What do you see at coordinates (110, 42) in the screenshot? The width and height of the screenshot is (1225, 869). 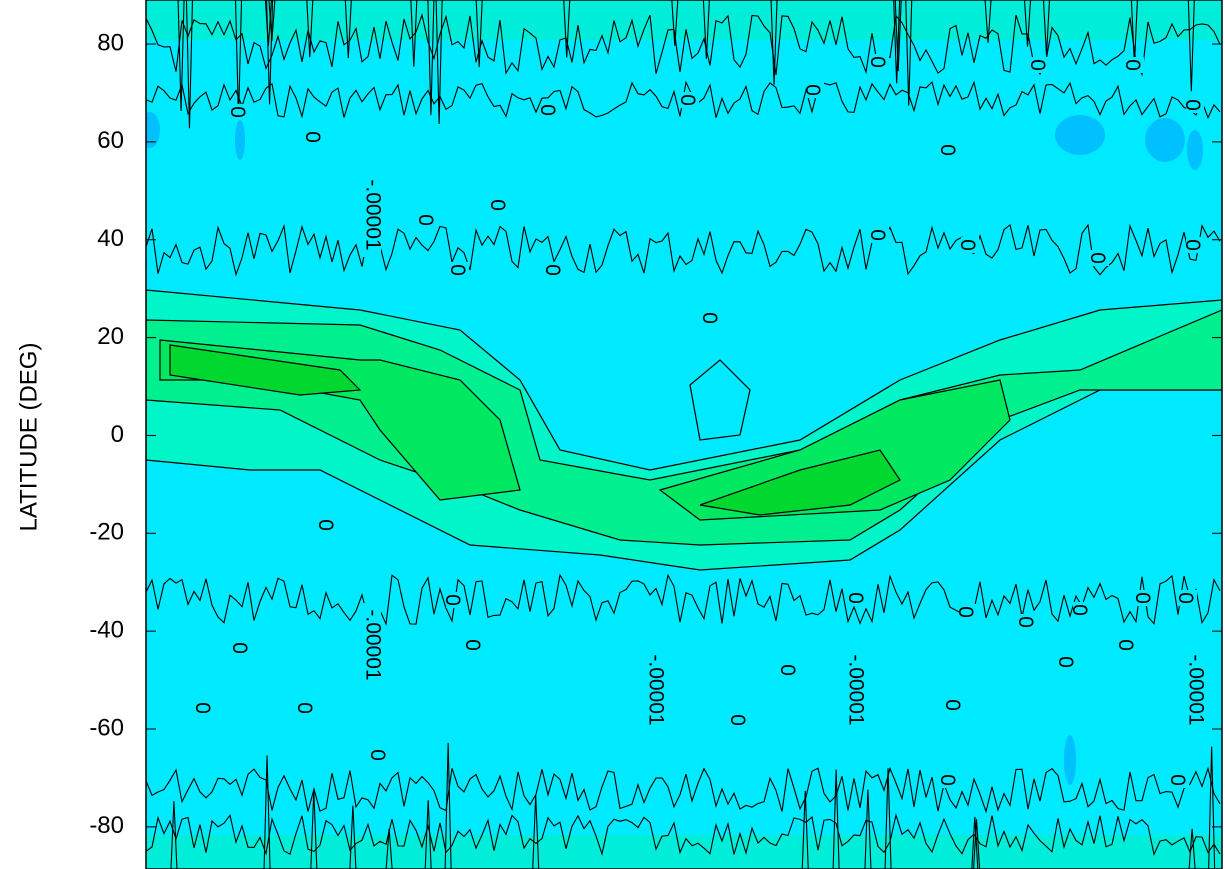 I see `y-tick-label: 80` at bounding box center [110, 42].